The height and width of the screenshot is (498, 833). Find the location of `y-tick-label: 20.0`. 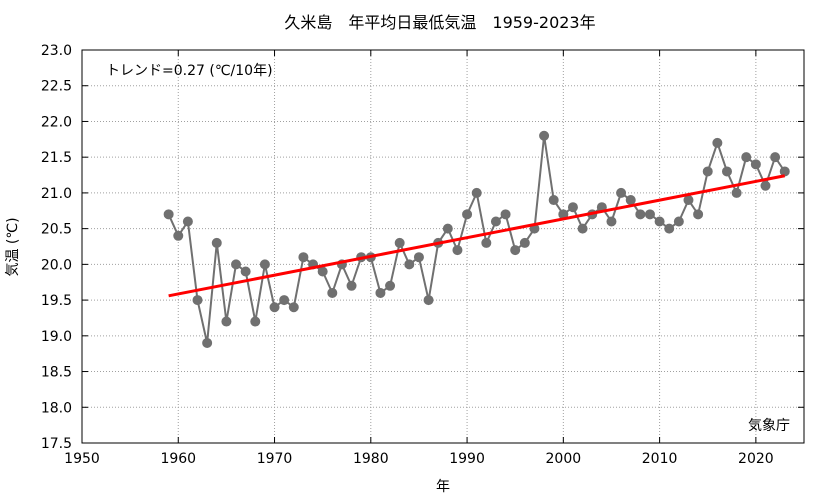

y-tick-label: 20.0 is located at coordinates (56, 265).